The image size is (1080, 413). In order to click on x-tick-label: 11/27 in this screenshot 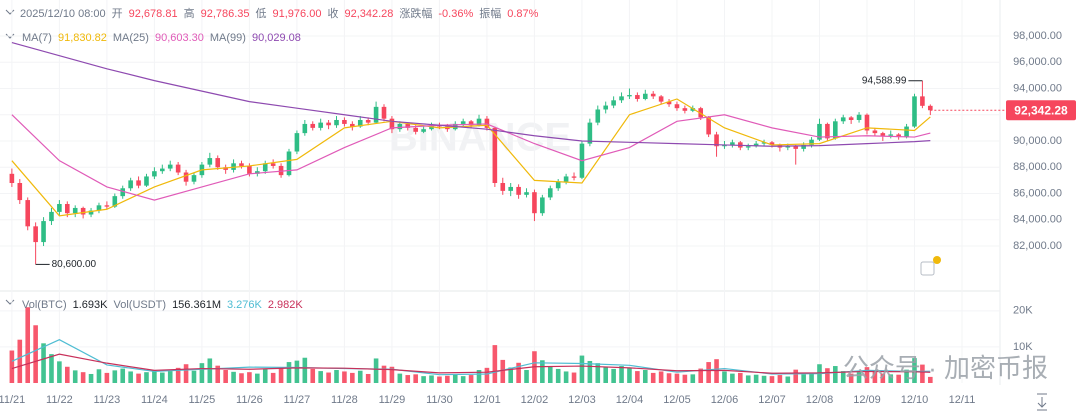, I will do `click(297, 400)`.